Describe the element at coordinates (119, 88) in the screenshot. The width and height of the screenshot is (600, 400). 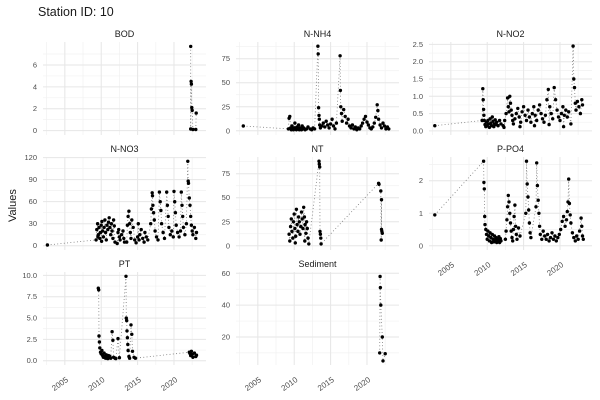
I see `facet-plot-bod: 0 2 4 6` at that location.